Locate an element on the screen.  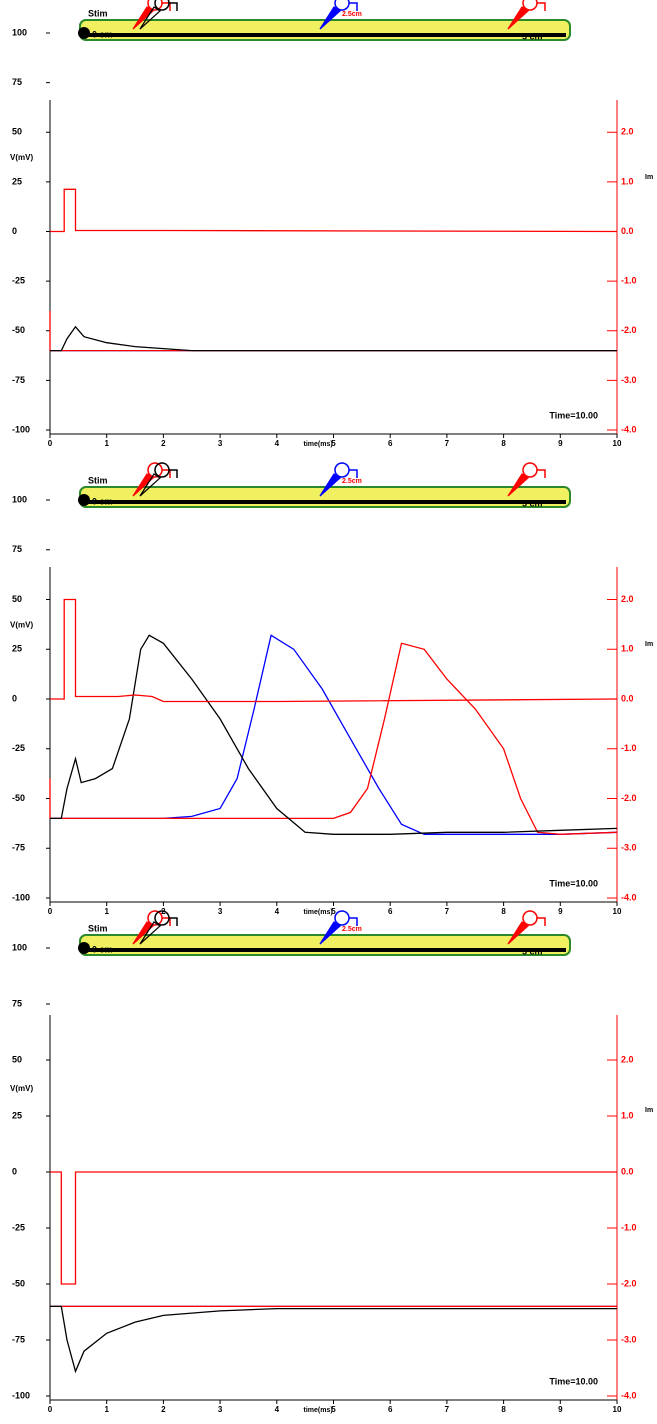
y-tick-label: -100 is located at coordinates (21, 897).